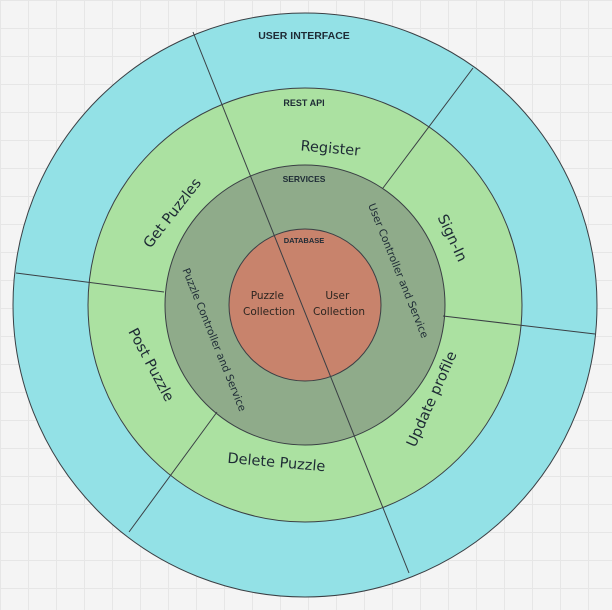 This screenshot has width=612, height=610. I want to click on user-interface-title: USER INTERFACE, so click(304, 36).